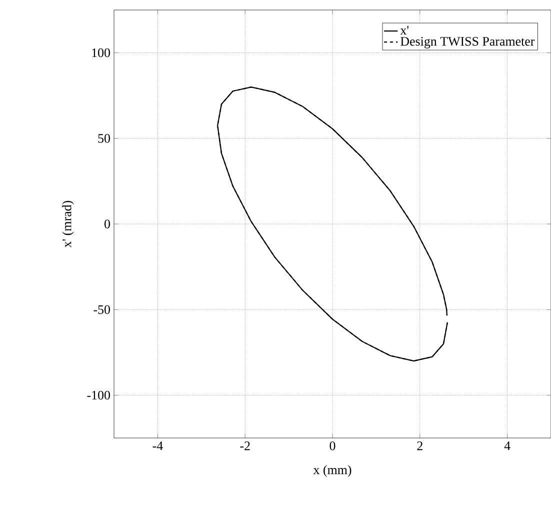 The height and width of the screenshot is (516, 551). What do you see at coordinates (98, 395) in the screenshot?
I see `y-tick-label: -100` at bounding box center [98, 395].